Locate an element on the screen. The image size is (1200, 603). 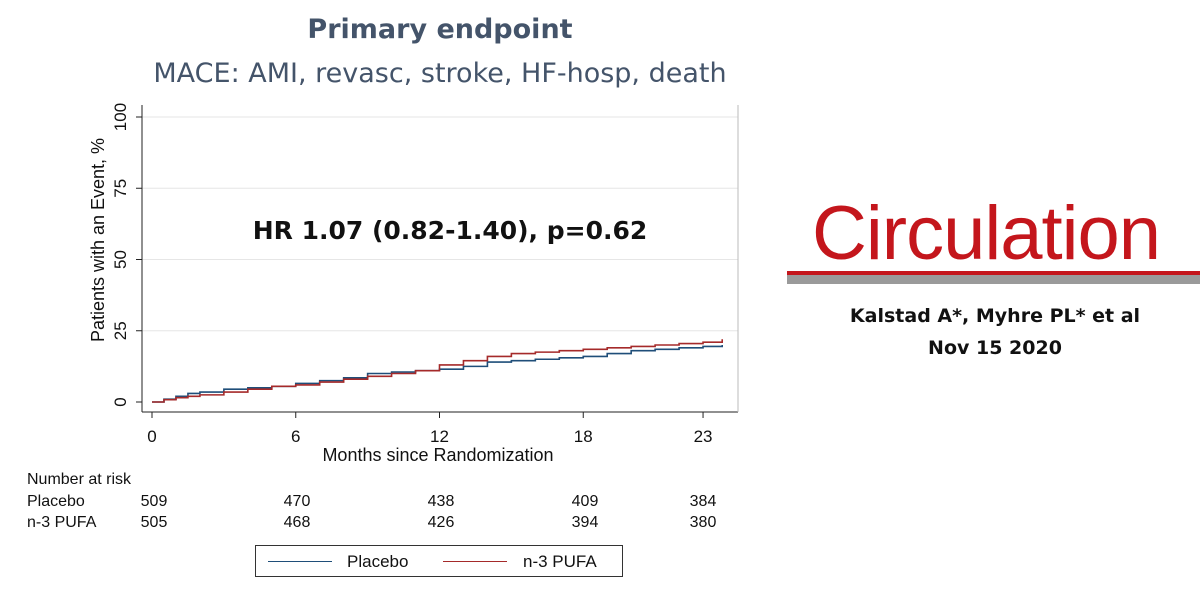
risk-value: 394 is located at coordinates (585, 522).